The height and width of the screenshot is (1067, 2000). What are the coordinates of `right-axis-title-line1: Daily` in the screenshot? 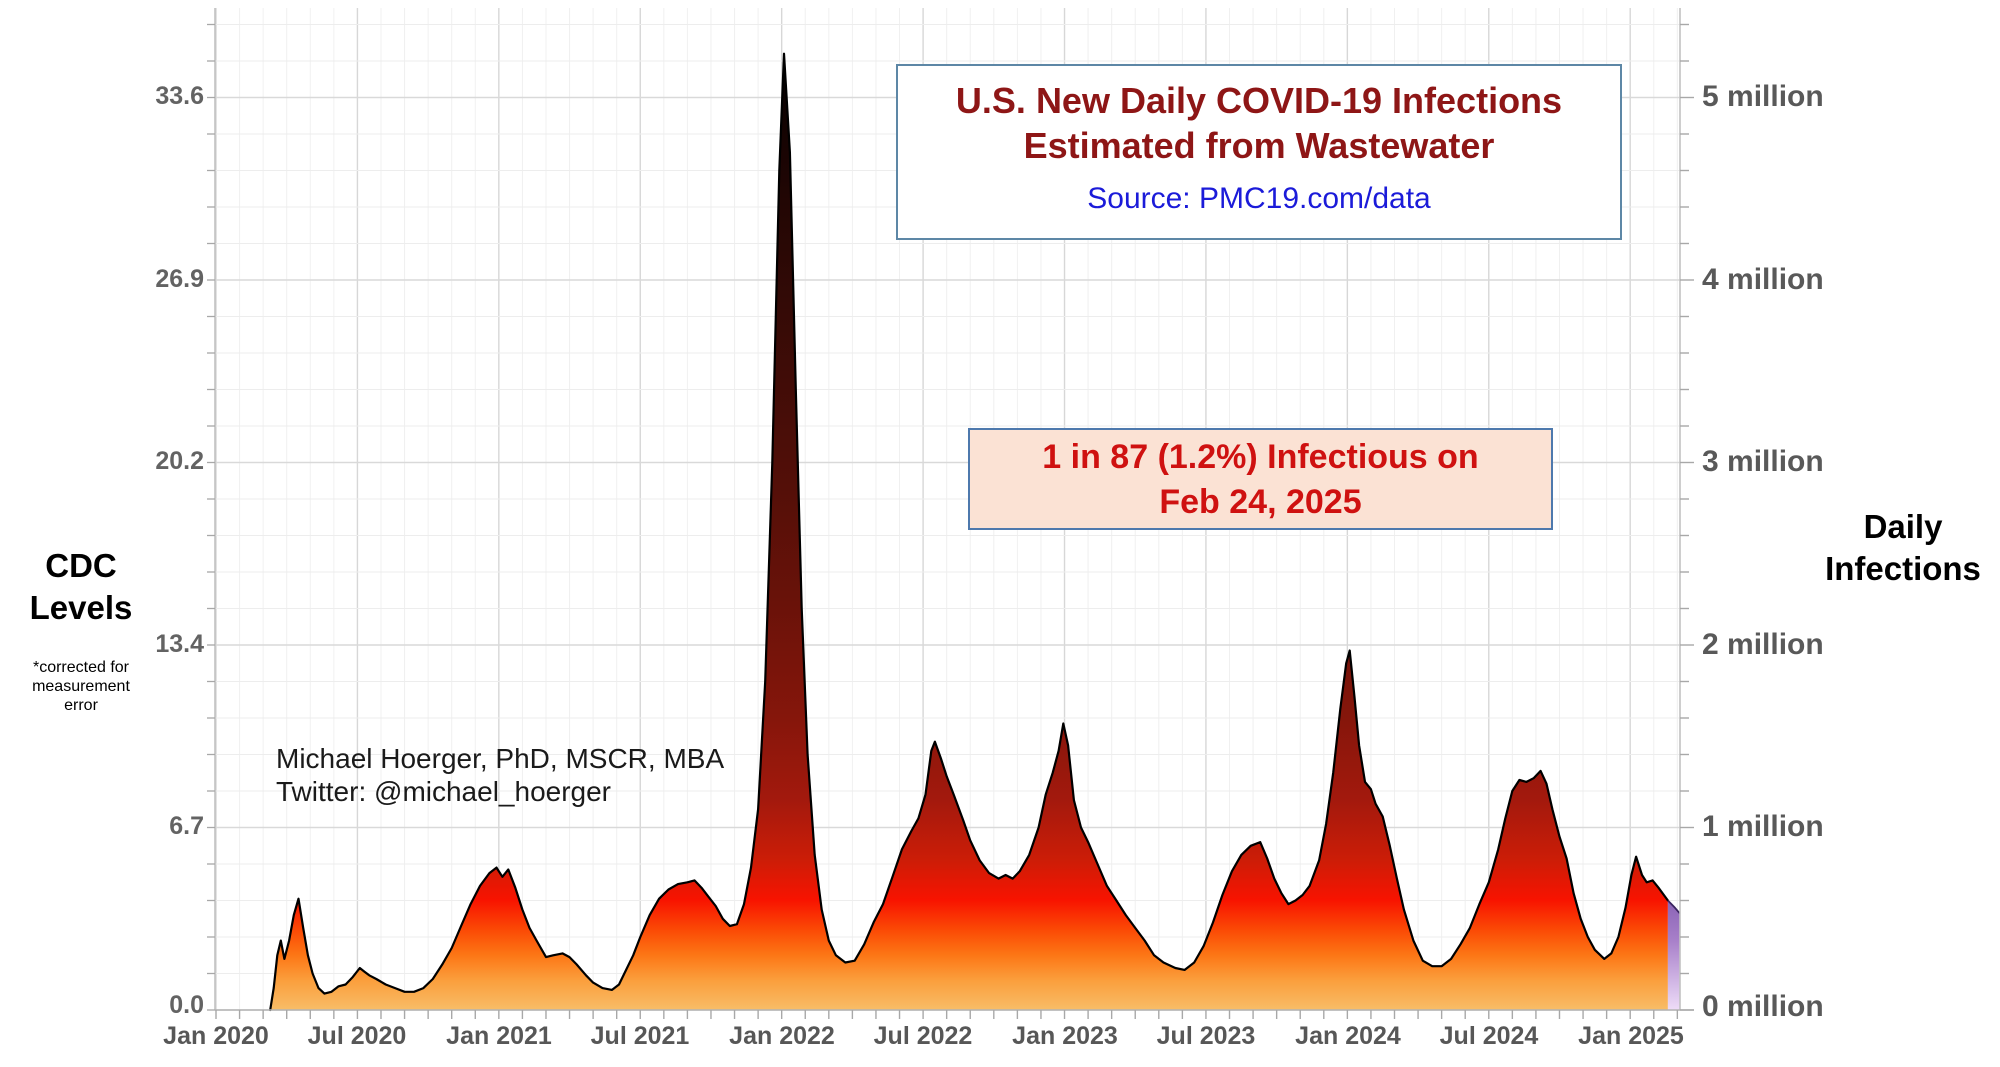 It's located at (1903, 526).